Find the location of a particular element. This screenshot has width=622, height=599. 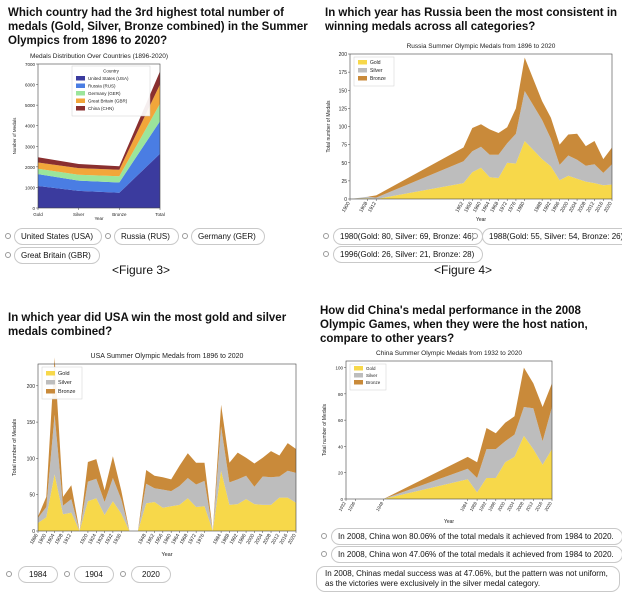

option-great-britain-label: Great Britain (GBR) is located at coordinates (56, 255).